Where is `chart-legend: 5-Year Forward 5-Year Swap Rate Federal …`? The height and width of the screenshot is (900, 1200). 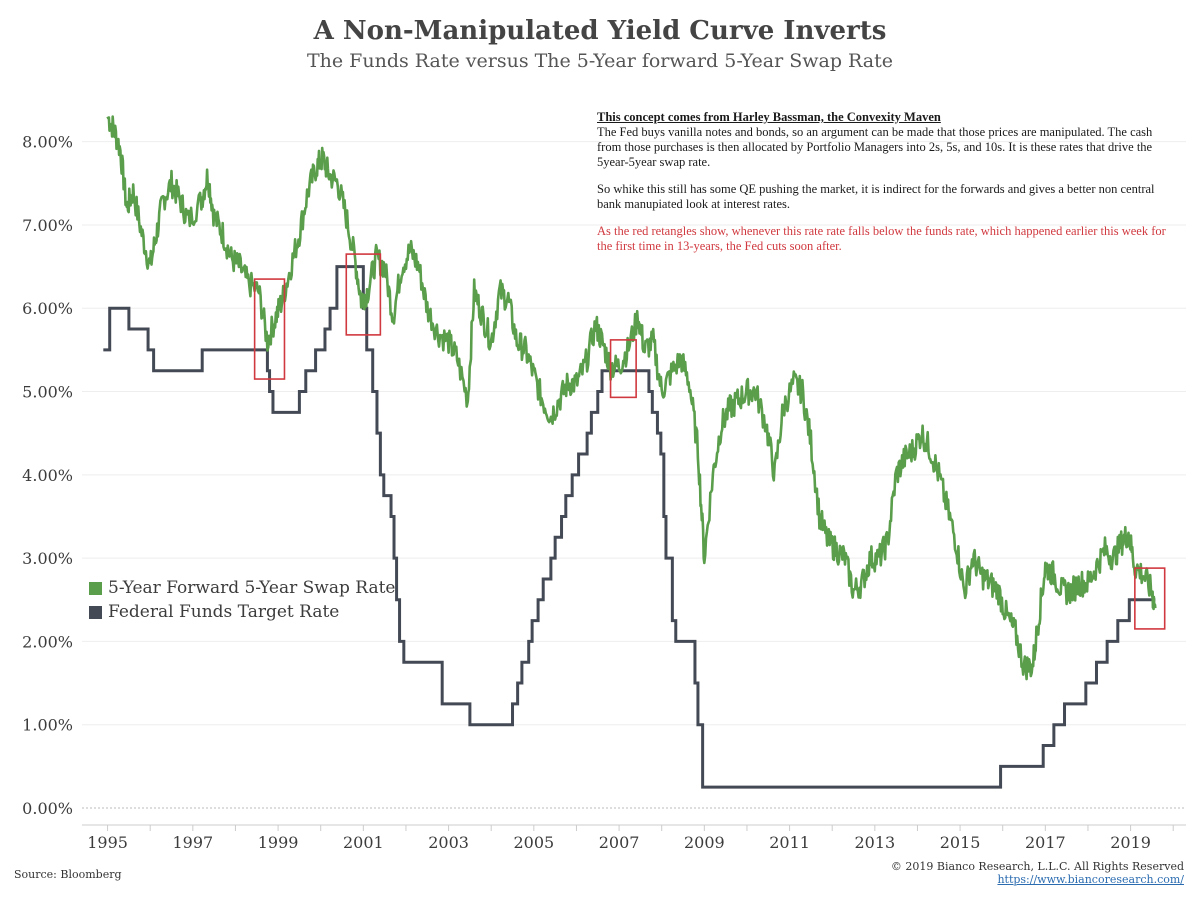 chart-legend: 5-Year Forward 5-Year Swap Rate Federal … is located at coordinates (242, 600).